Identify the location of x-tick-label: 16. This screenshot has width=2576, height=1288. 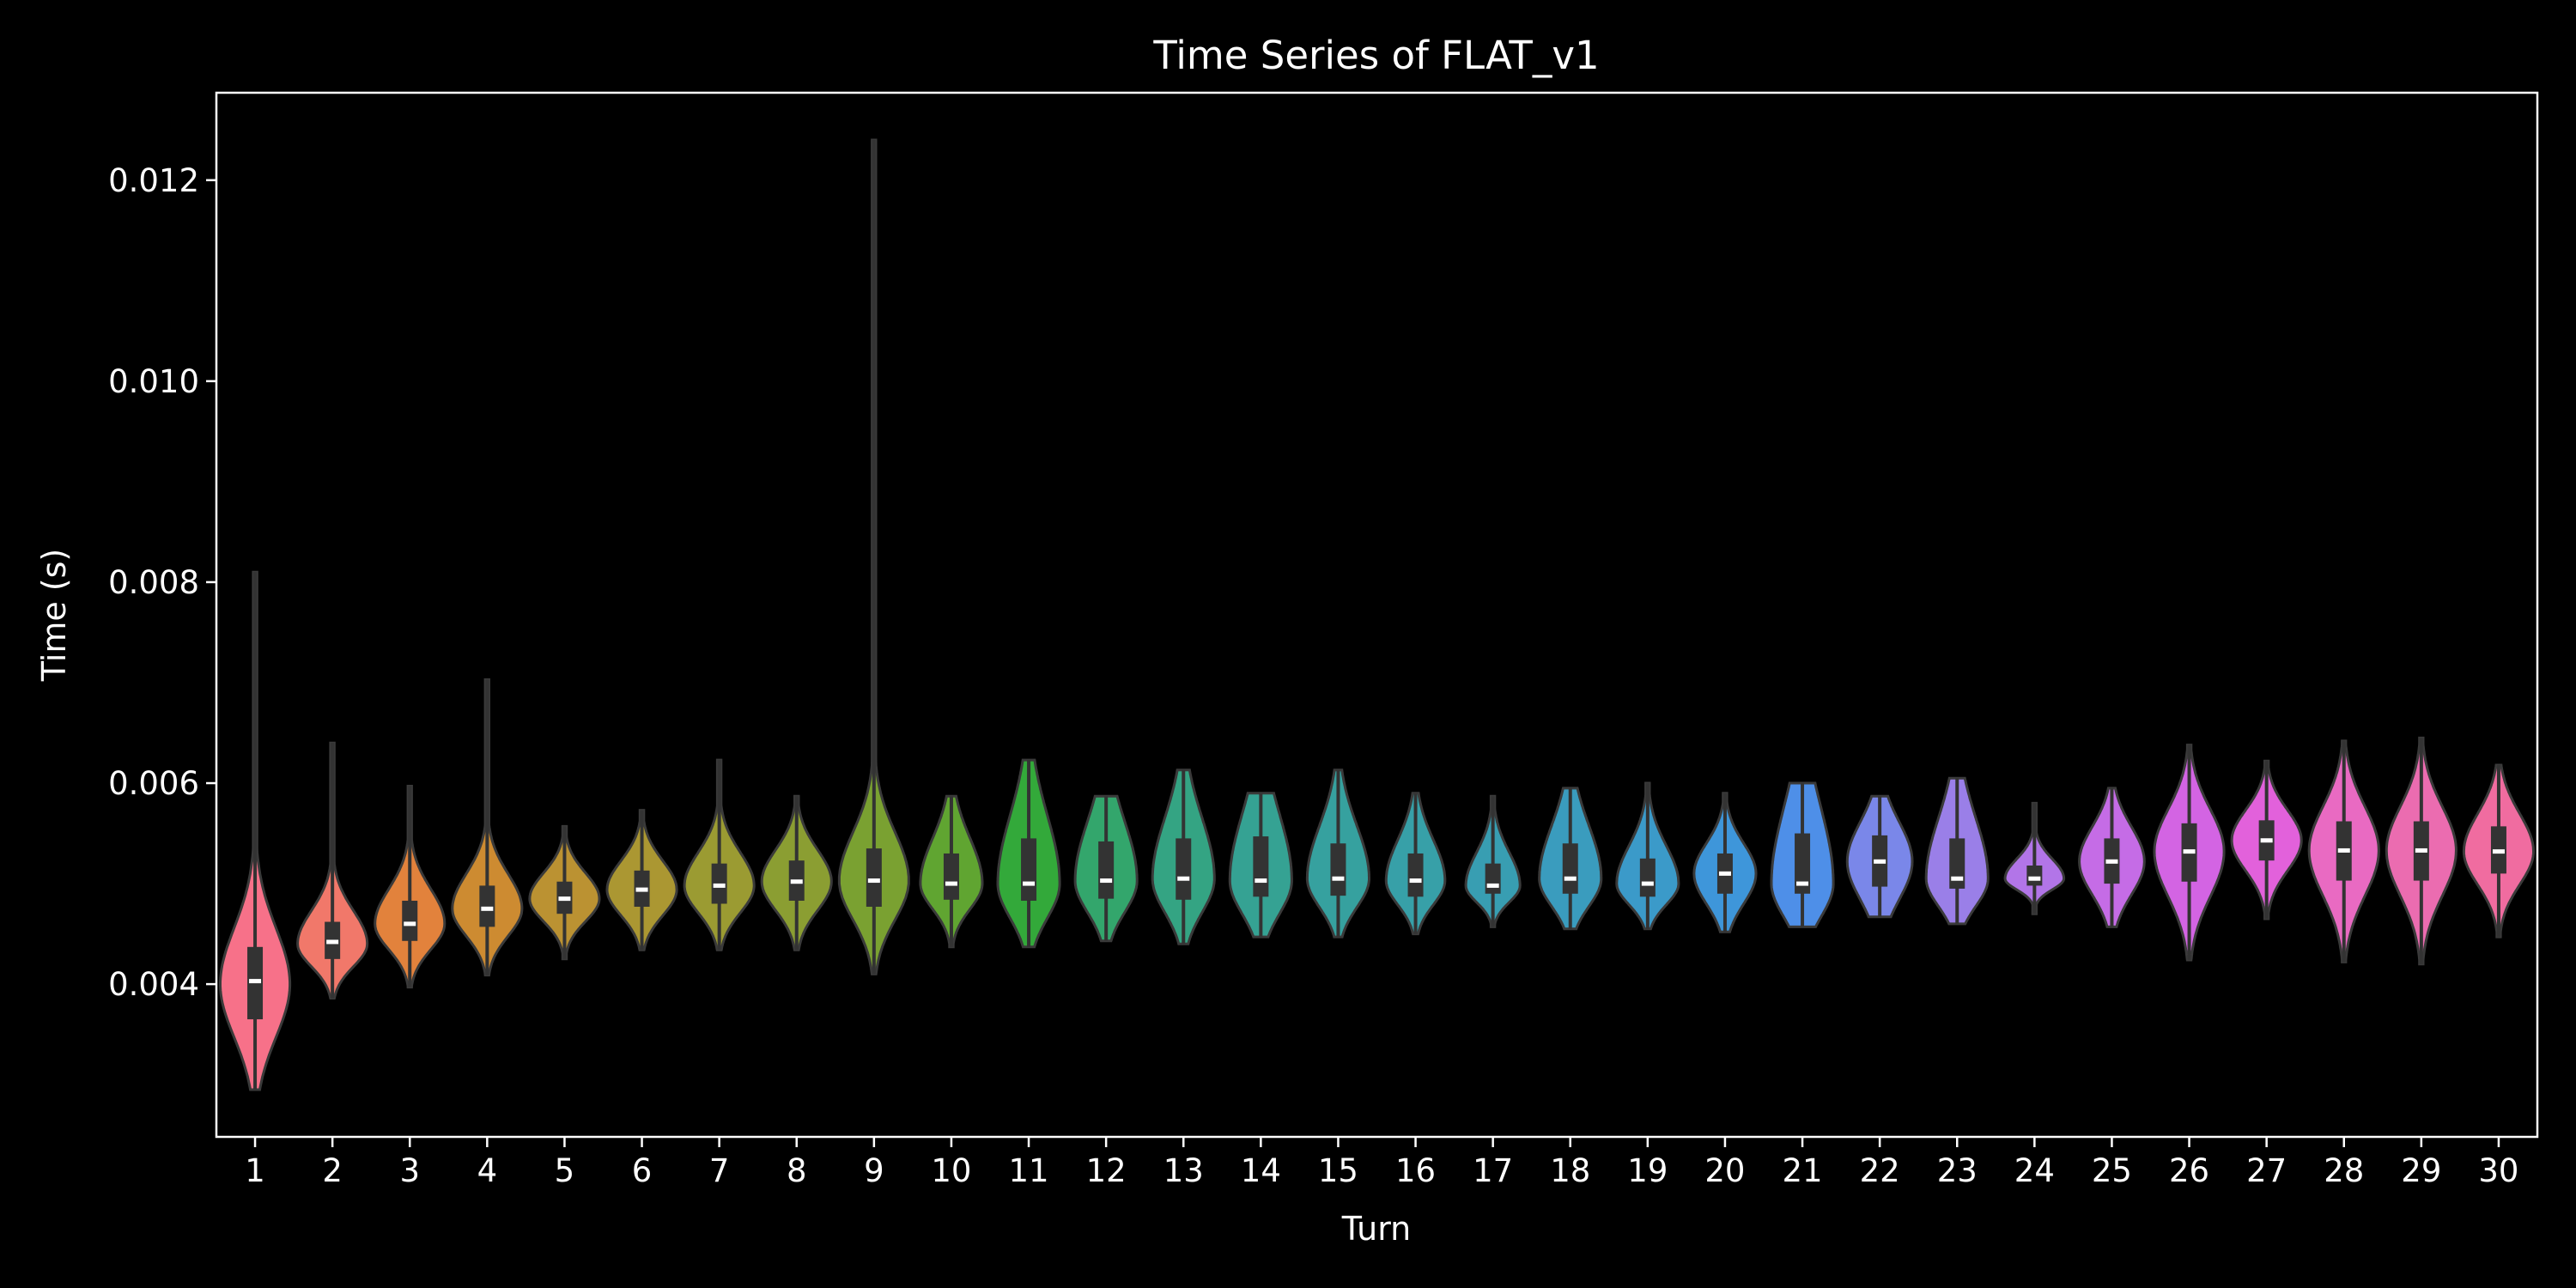
(1415, 1170).